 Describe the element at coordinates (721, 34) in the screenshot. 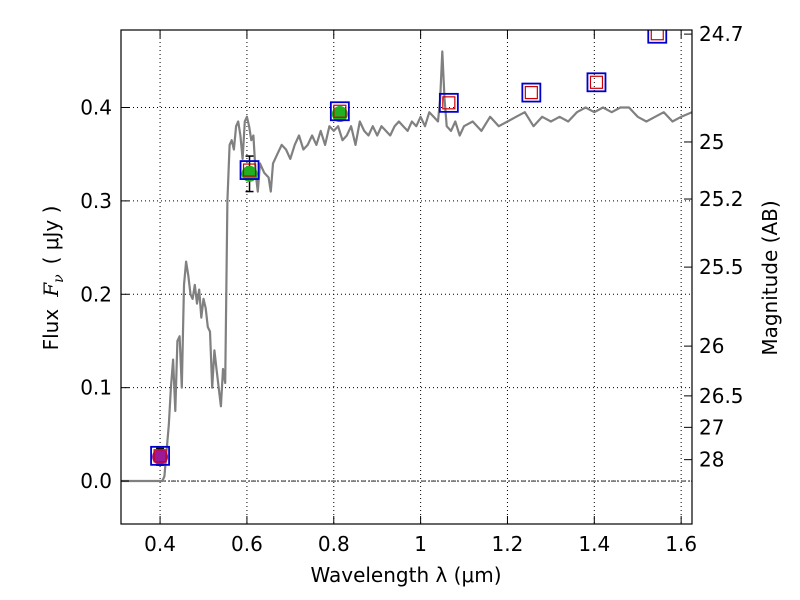

I see `mag-tick-label: 24.7` at that location.